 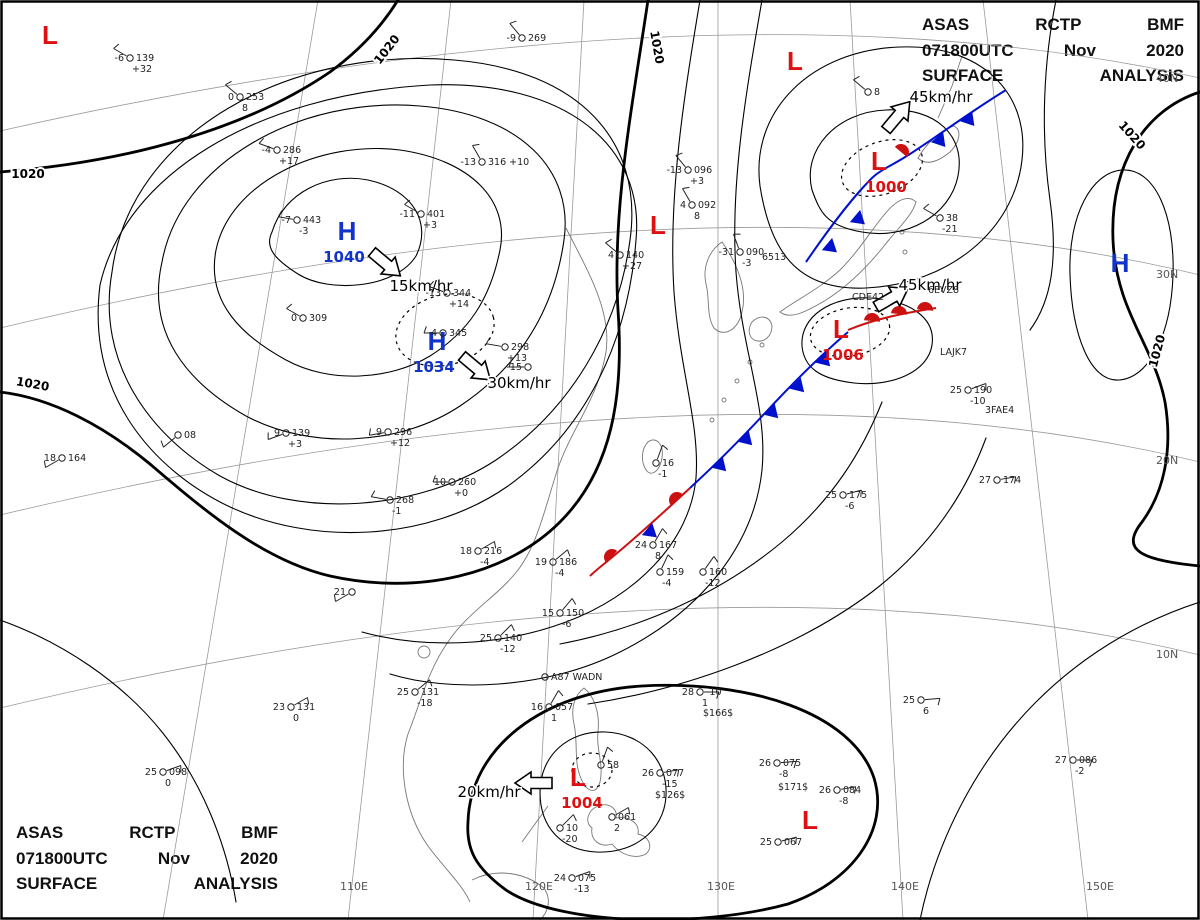 I want to click on parallel-line, so click(x=600, y=464).